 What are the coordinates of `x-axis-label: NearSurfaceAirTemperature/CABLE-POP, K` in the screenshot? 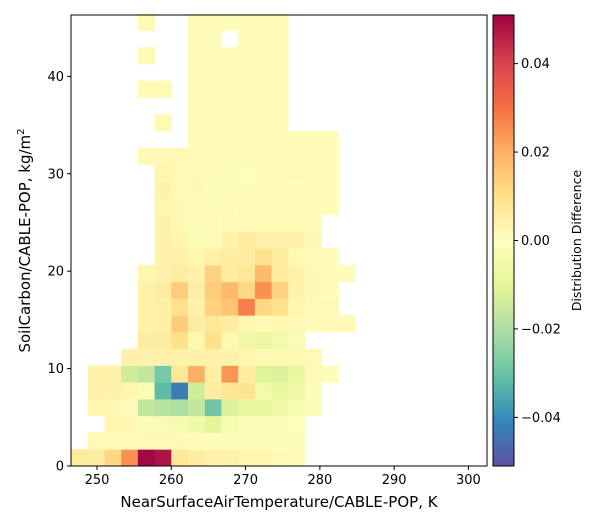 It's located at (279, 502).